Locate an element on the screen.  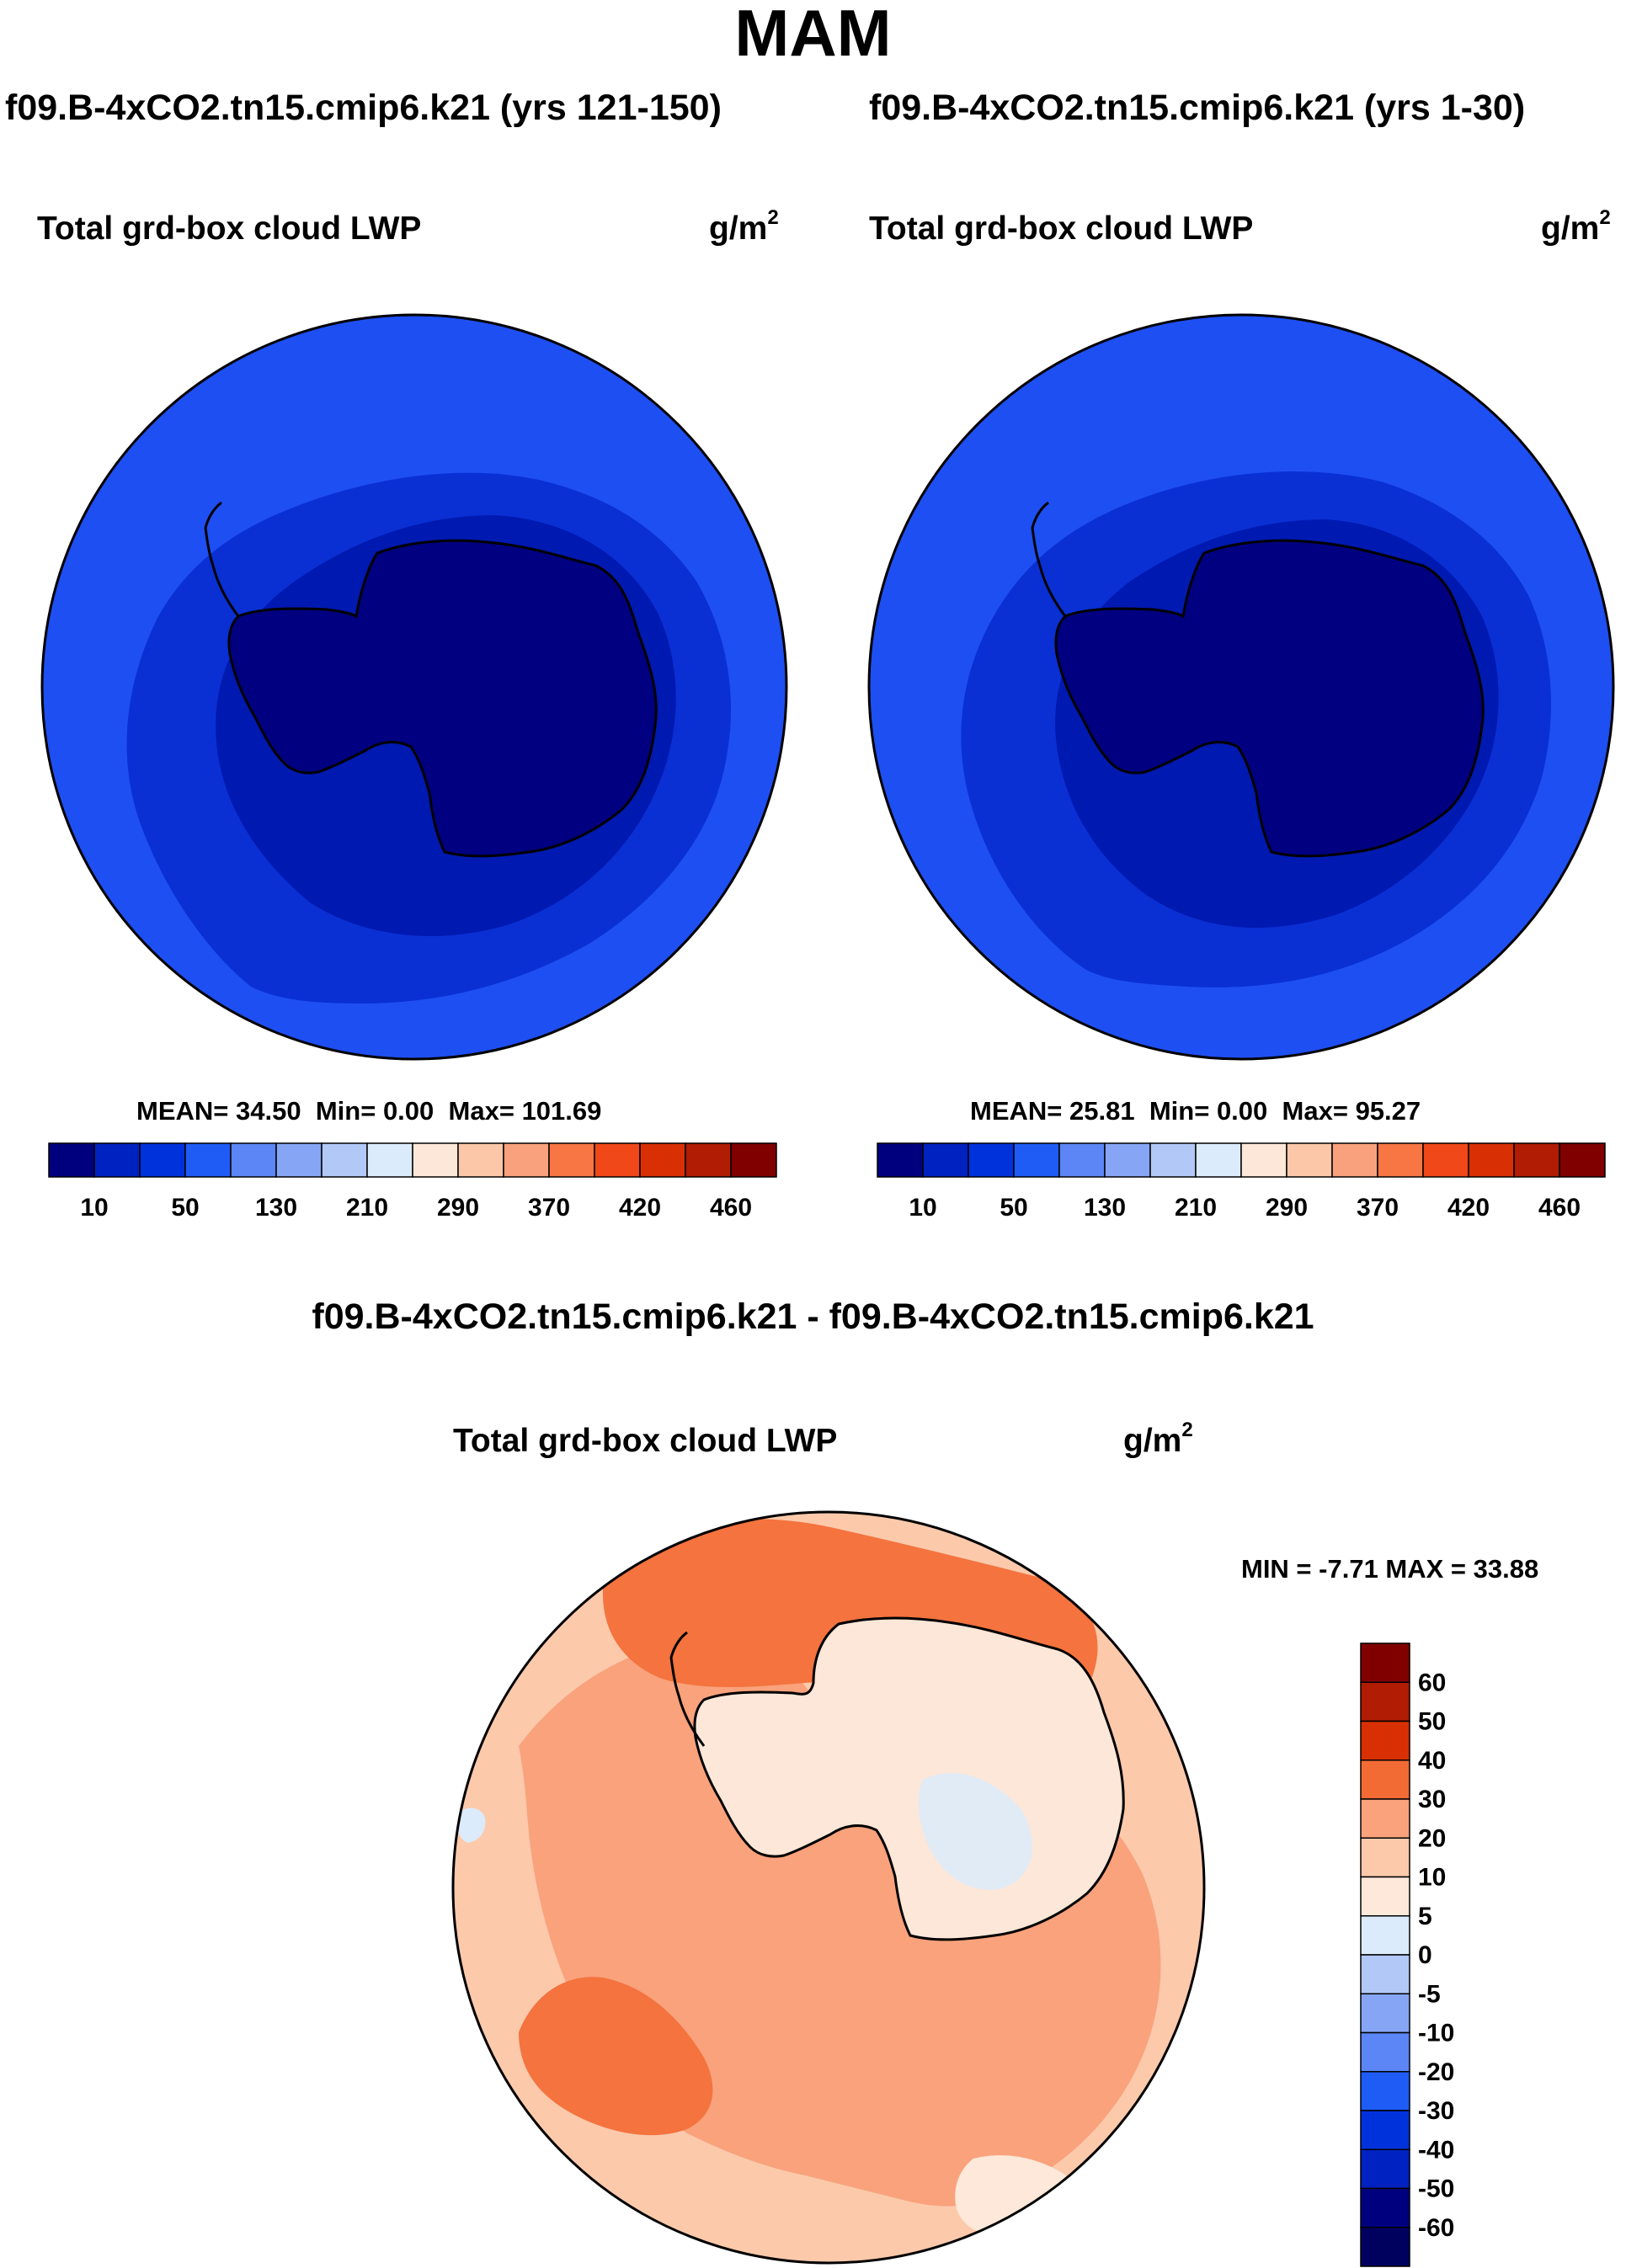
left-units-exp: 2 is located at coordinates (773, 218).